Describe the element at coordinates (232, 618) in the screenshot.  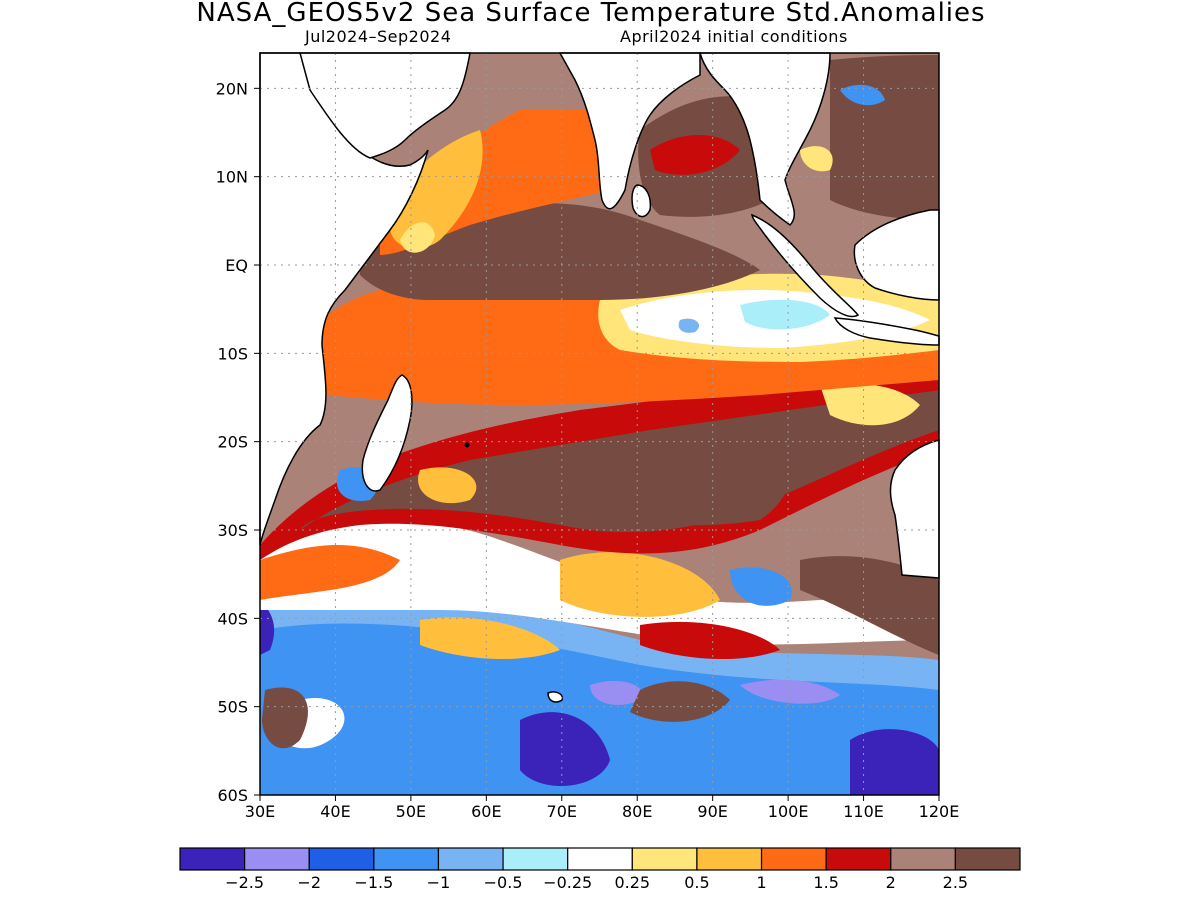
I see `y-tick-label: 40S` at that location.